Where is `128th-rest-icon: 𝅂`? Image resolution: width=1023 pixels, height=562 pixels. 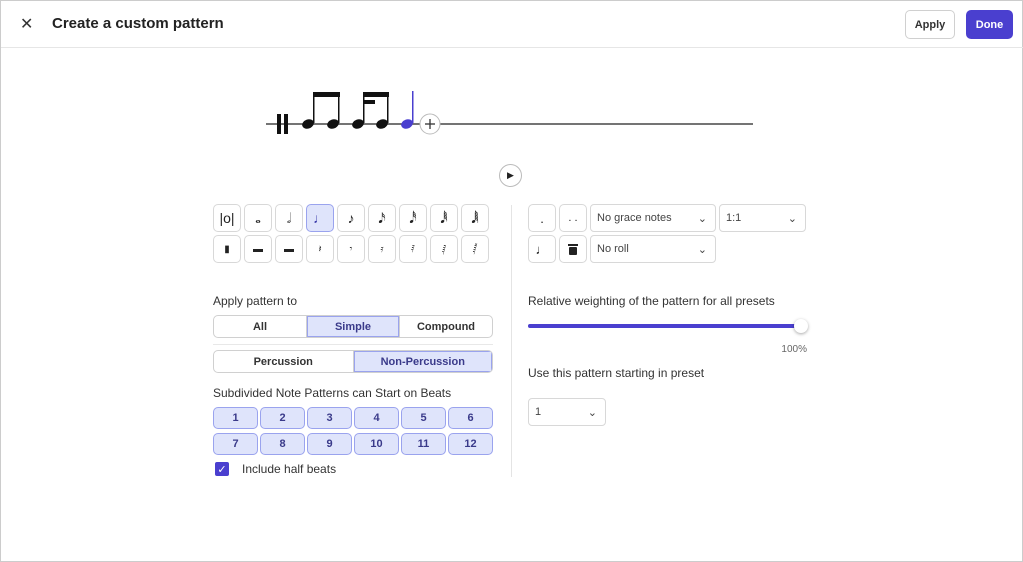
128th-rest-icon: 𝅂 is located at coordinates (475, 249).